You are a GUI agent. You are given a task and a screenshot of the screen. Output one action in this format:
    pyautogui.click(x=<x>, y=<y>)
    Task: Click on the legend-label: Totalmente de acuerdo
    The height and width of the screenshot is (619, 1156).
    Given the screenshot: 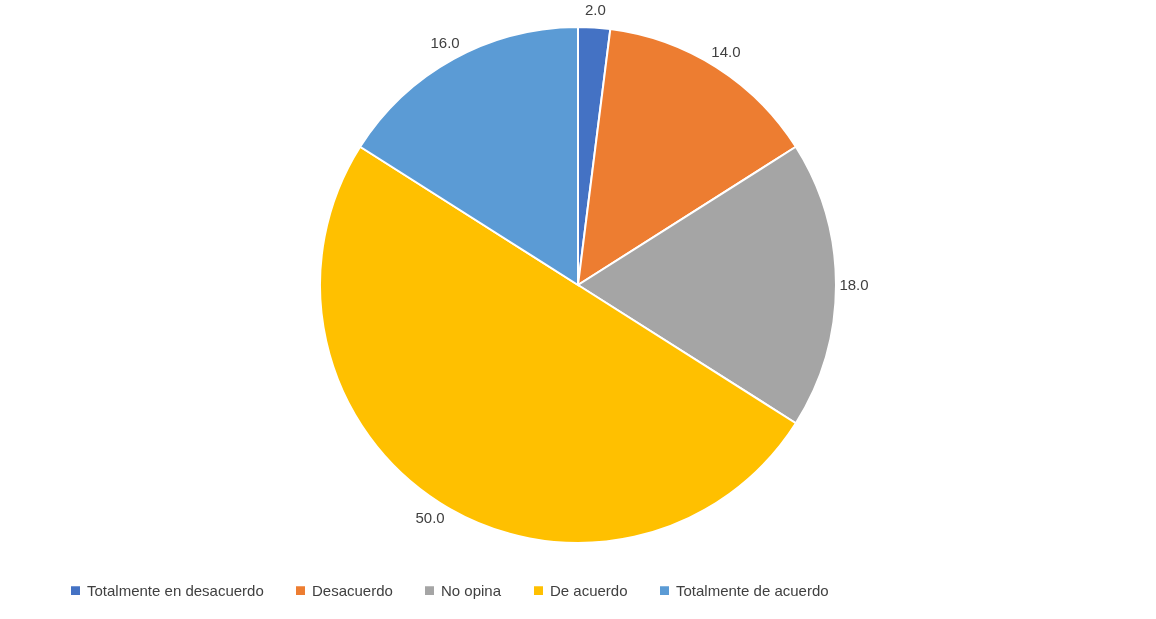 What is the action you would take?
    pyautogui.click(x=752, y=590)
    